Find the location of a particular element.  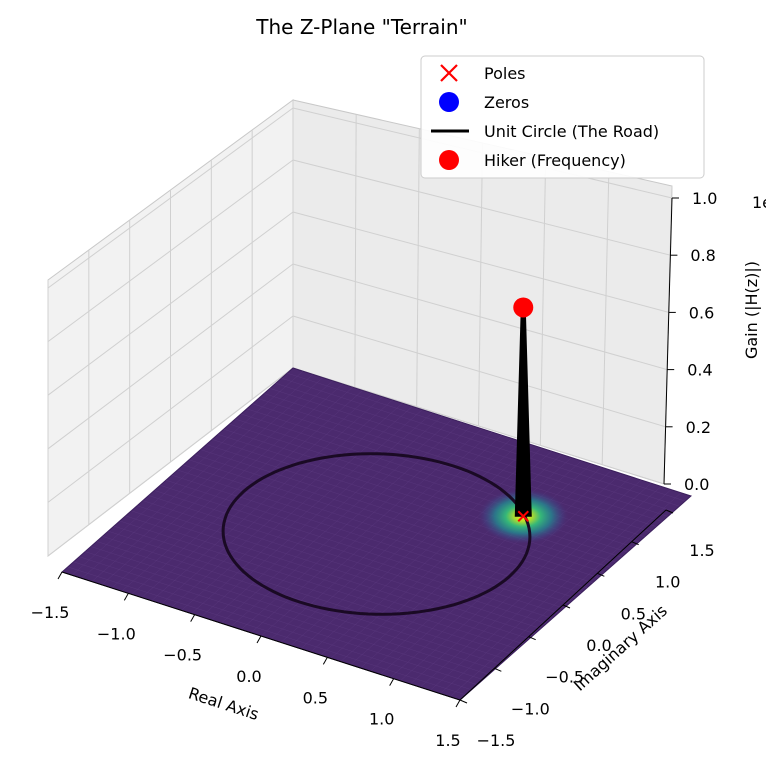

legend-item: Poles is located at coordinates (483, 73).